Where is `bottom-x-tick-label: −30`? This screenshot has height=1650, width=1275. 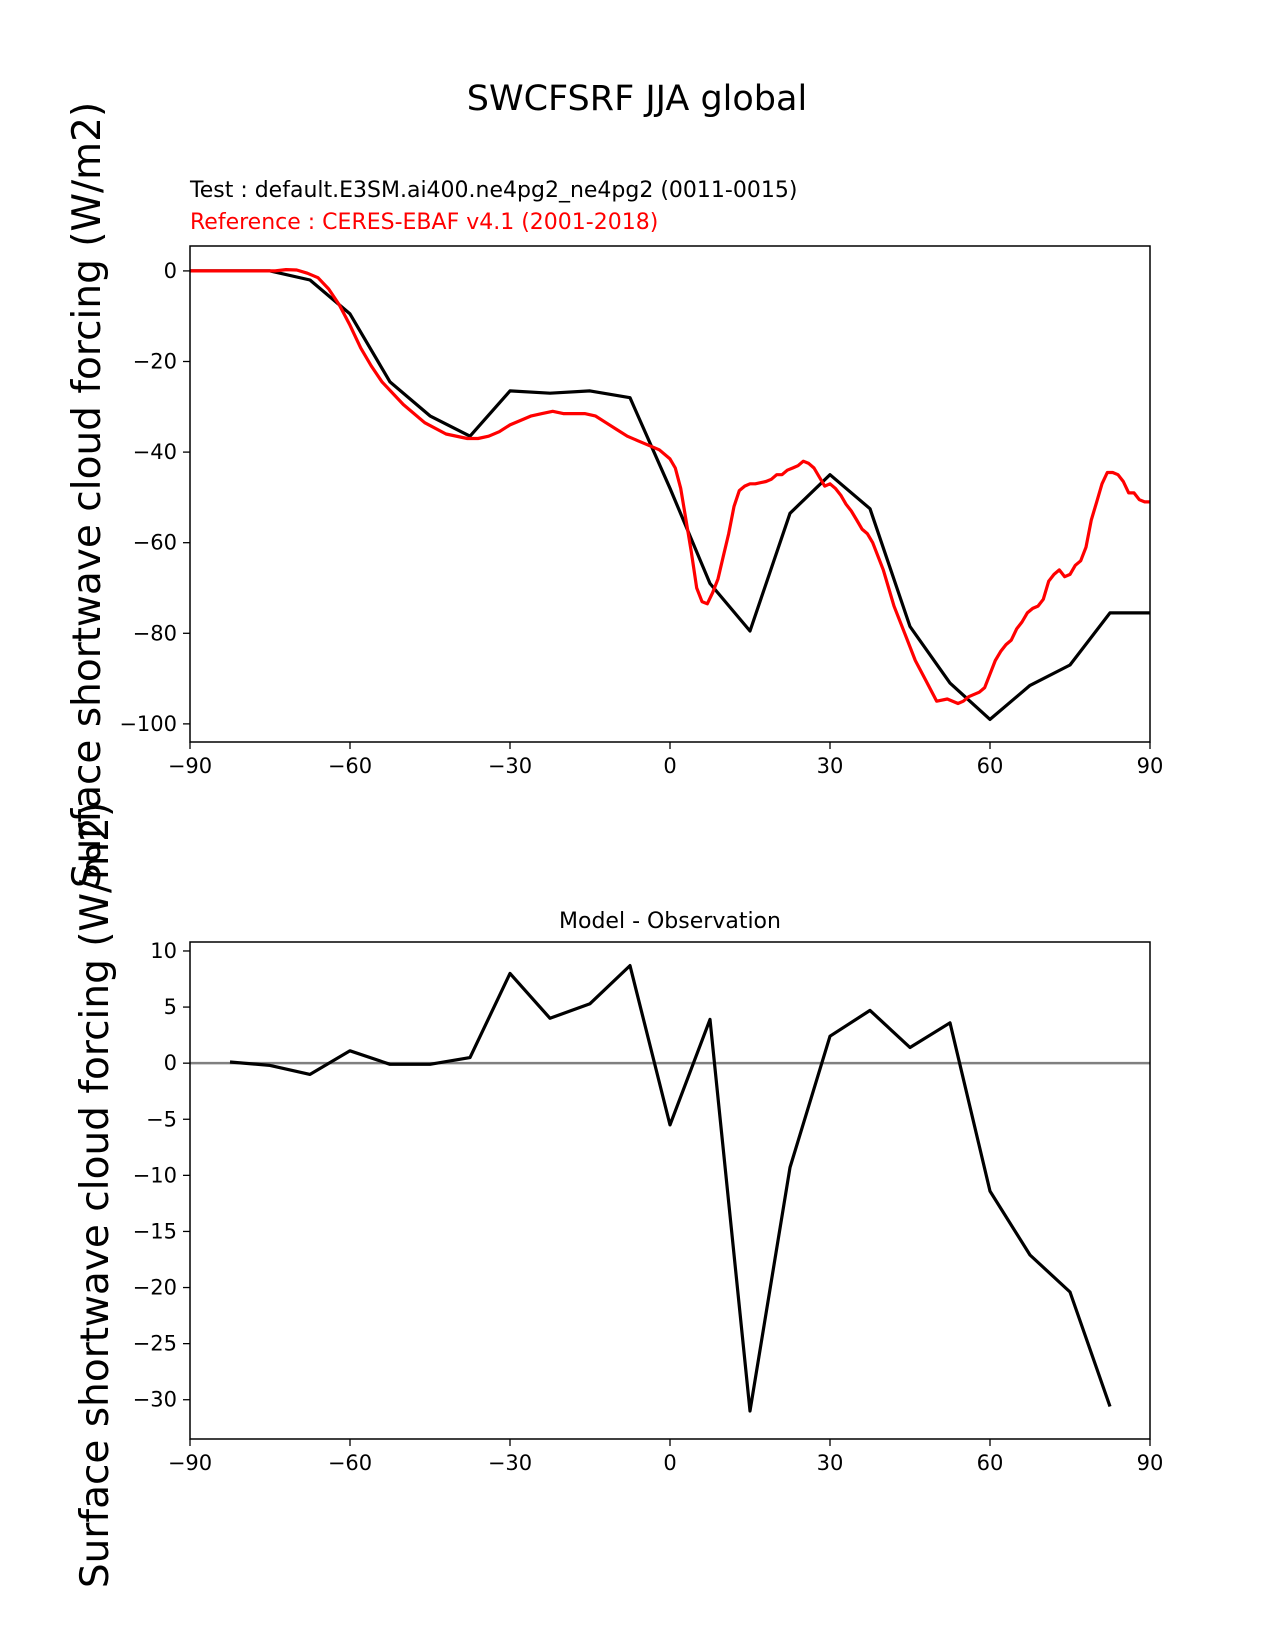
bottom-x-tick-label: −30 is located at coordinates (510, 1463).